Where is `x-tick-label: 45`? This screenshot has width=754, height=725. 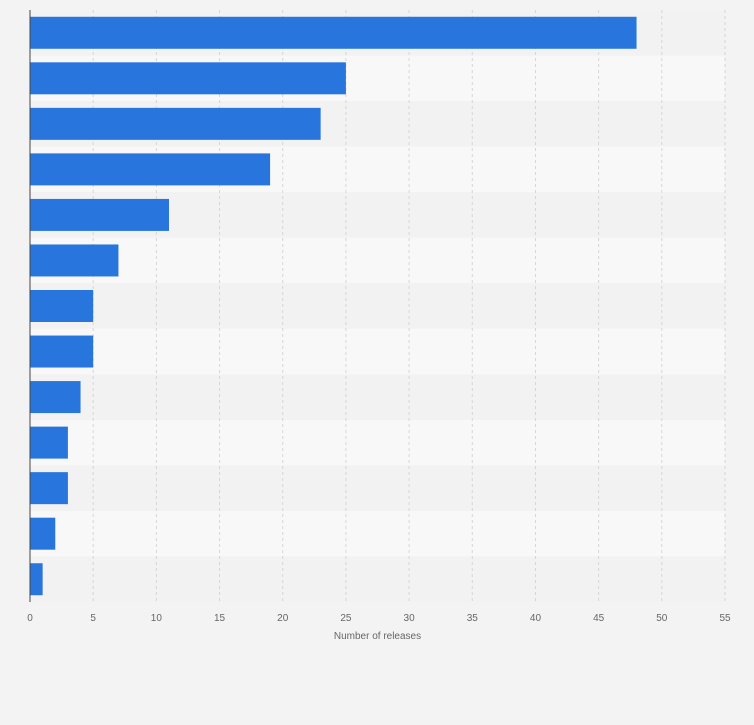
x-tick-label: 45 is located at coordinates (599, 618).